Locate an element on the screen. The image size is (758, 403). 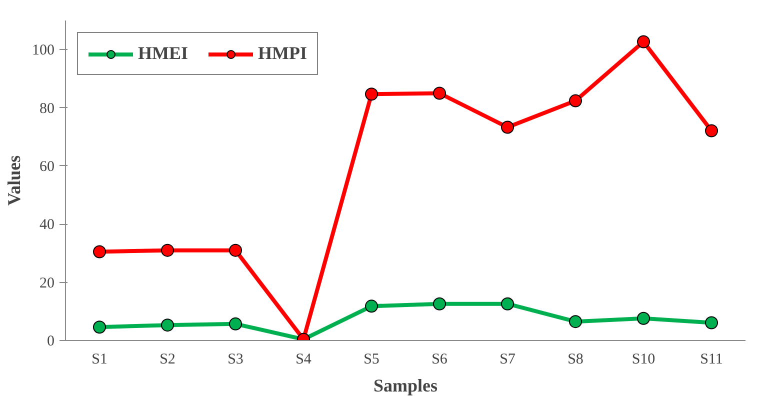
x-tick-label: S1 is located at coordinates (100, 360).